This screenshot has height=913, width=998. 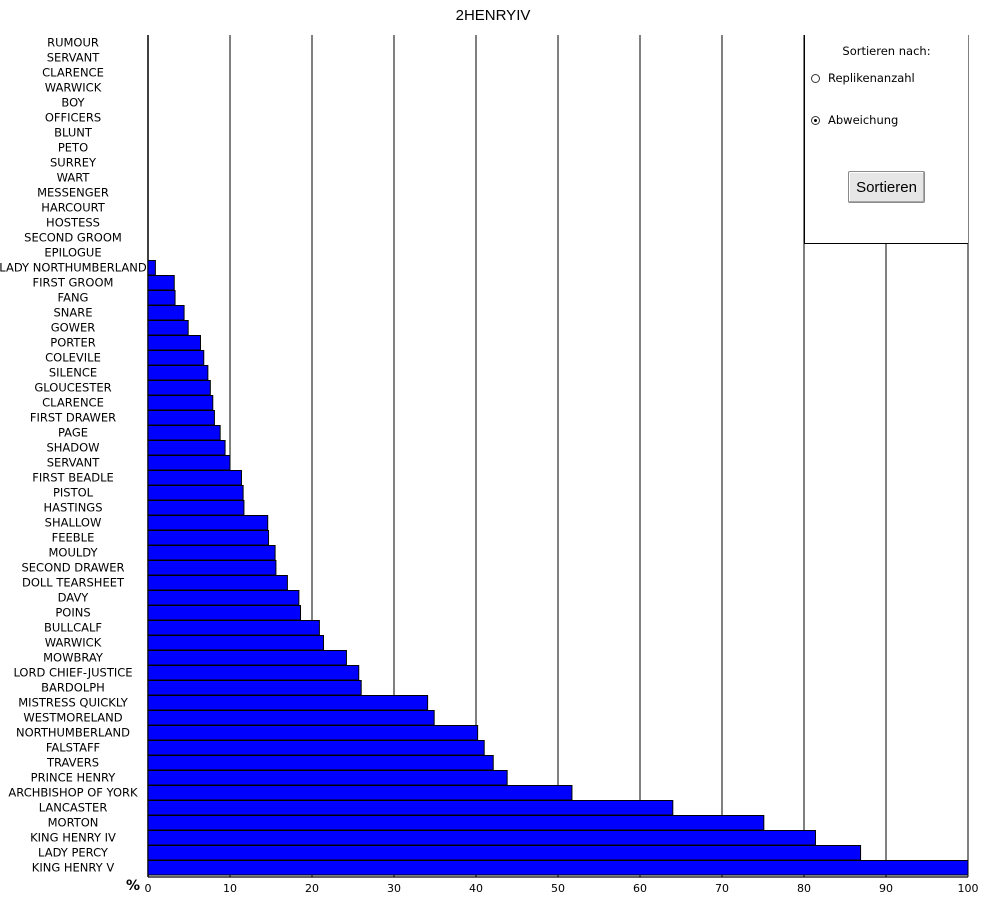 I want to click on sort-button: Sortieren, so click(x=886, y=187).